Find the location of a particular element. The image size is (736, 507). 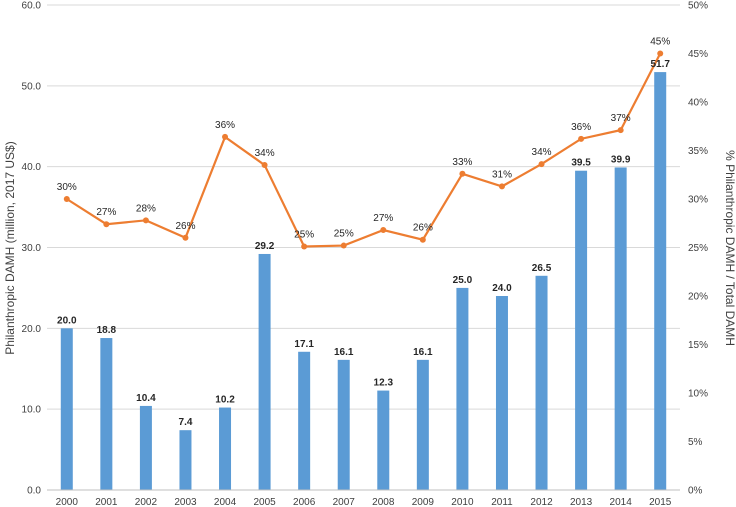

x-tick-label: 2007 is located at coordinates (344, 502).